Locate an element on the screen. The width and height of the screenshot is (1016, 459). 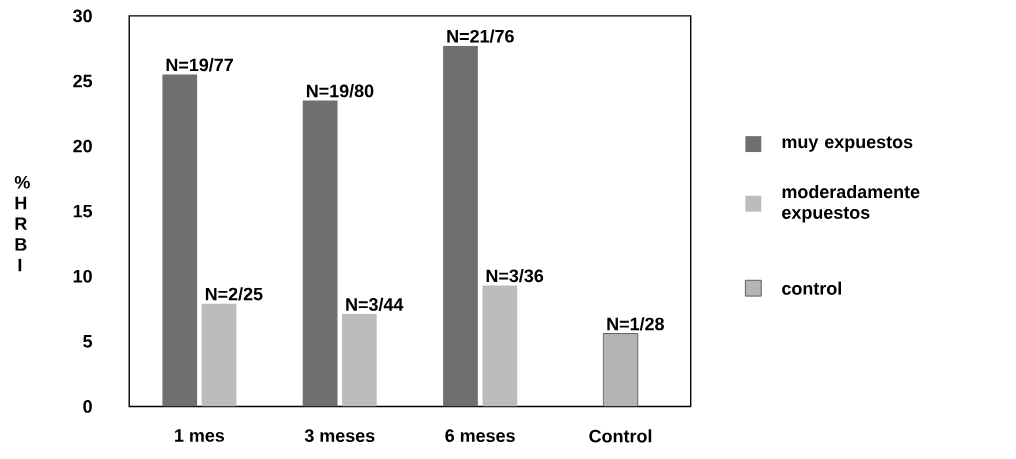
y-tick-label: 25 is located at coordinates (83, 81).